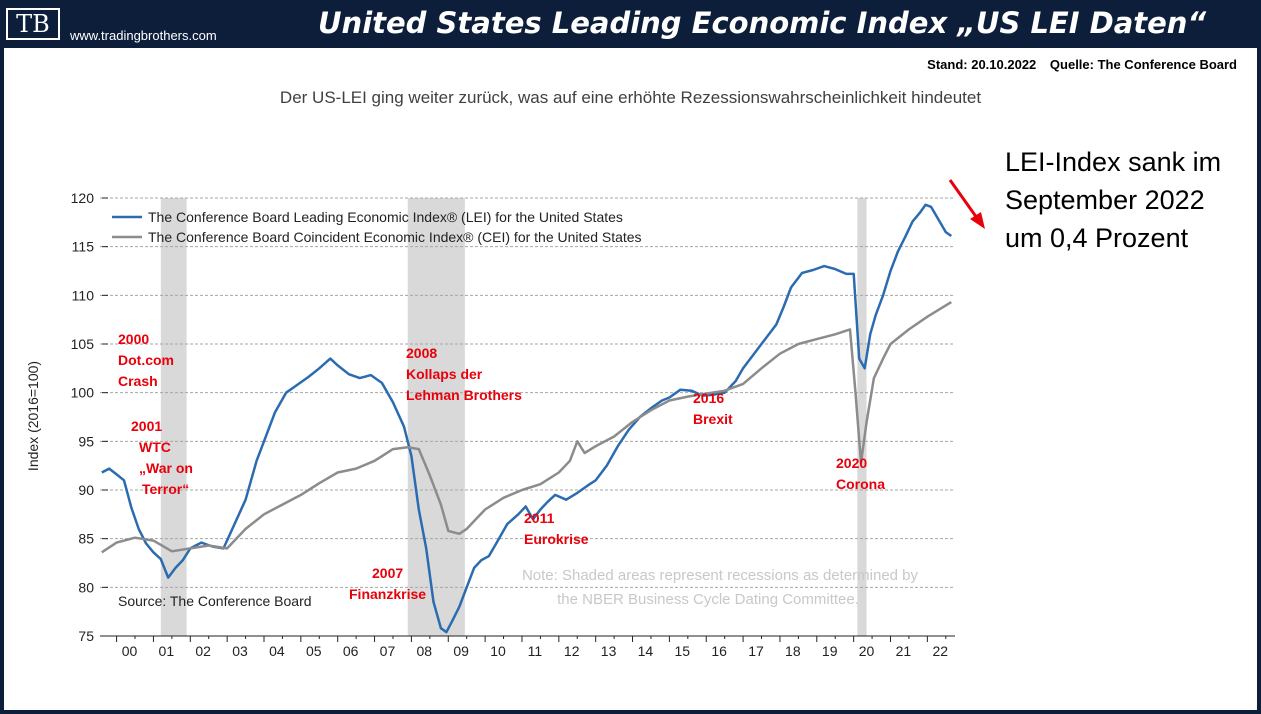  What do you see at coordinates (203, 651) in the screenshot?
I see `x-tick-label-02: 02` at bounding box center [203, 651].